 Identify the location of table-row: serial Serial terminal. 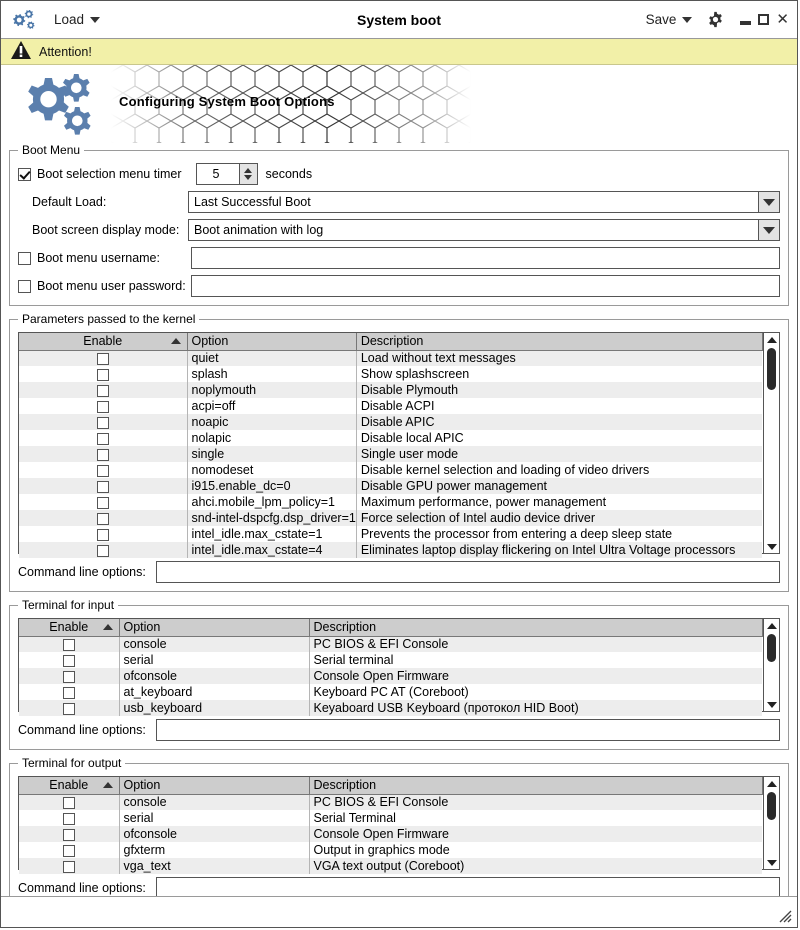
(391, 660).